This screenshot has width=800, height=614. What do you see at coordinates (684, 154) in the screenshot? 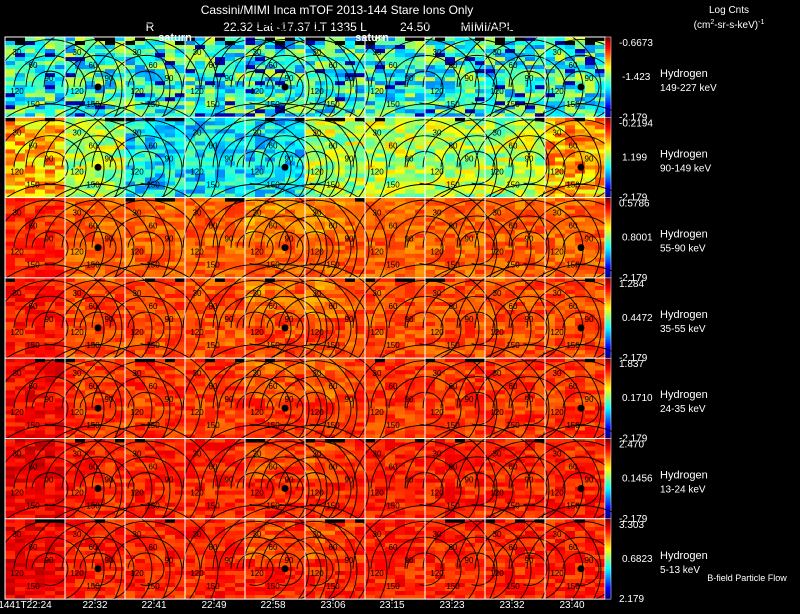
I see `panel-species: Hydrogen` at bounding box center [684, 154].